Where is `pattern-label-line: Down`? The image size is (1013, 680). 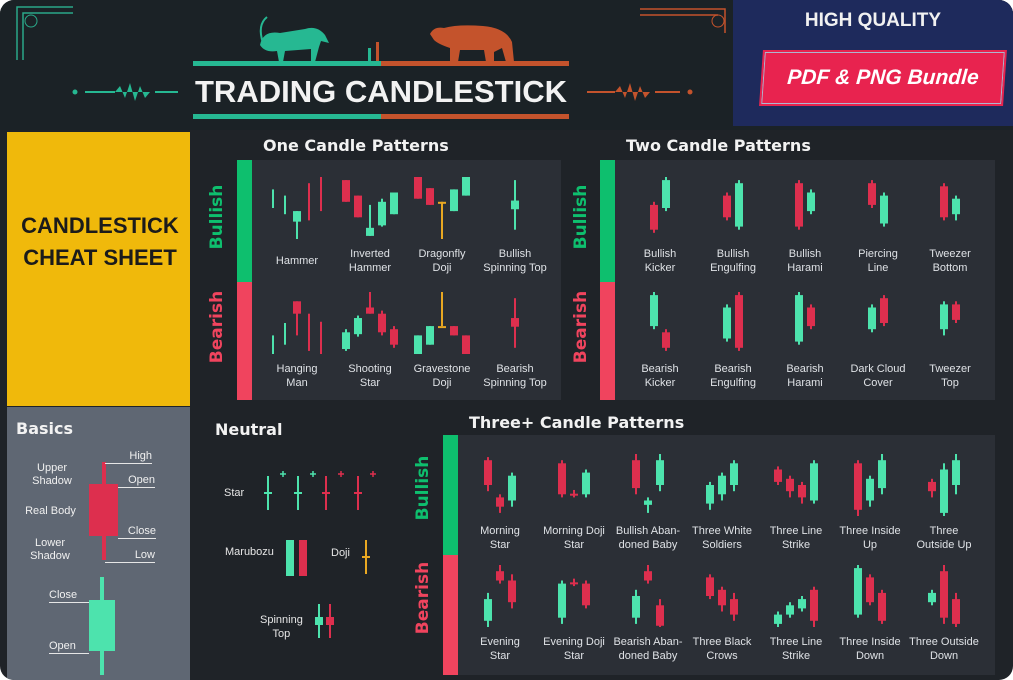
pattern-label-line: Down is located at coordinates (944, 656).